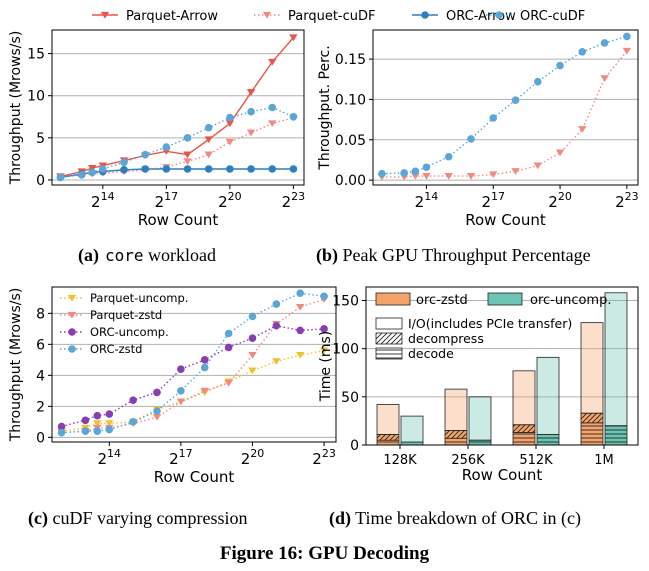  I want to click on series-line-parquet-uncomp, so click(193, 390).